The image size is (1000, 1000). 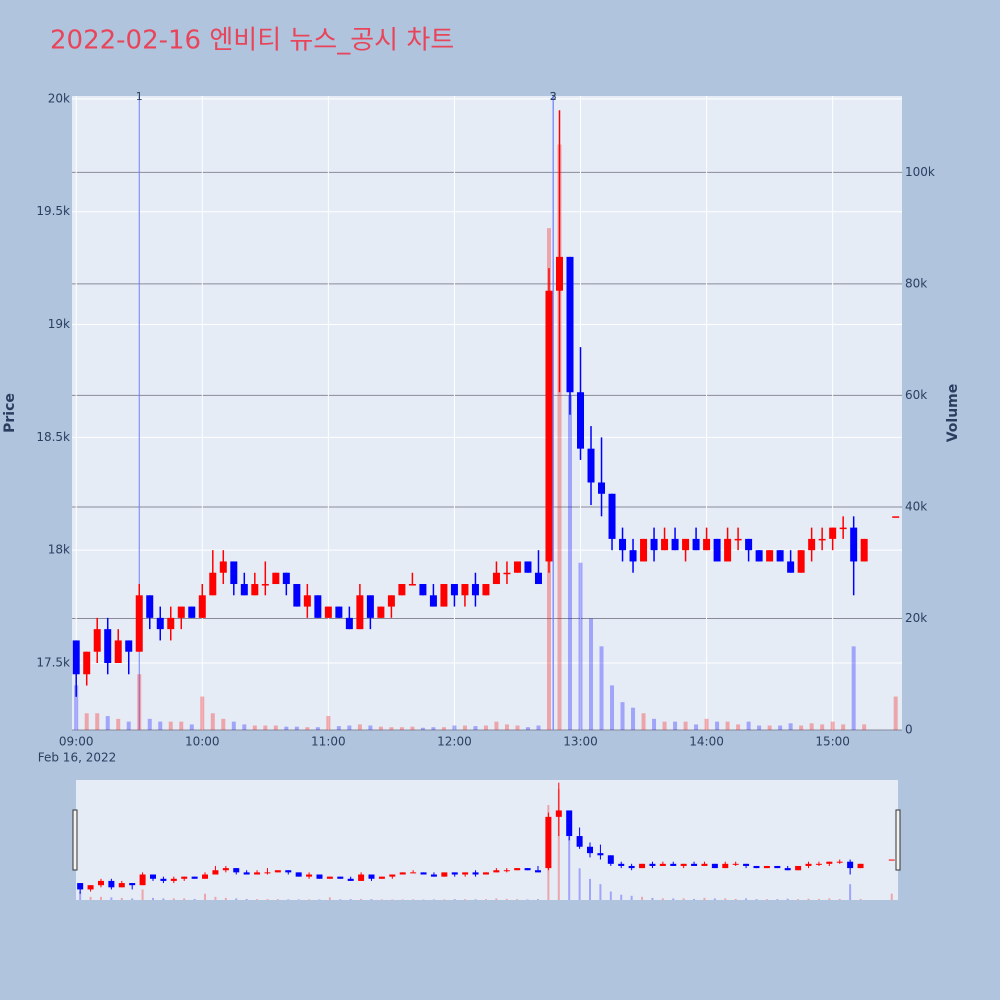 I want to click on x-tick-label: 11:00, so click(x=328, y=742).